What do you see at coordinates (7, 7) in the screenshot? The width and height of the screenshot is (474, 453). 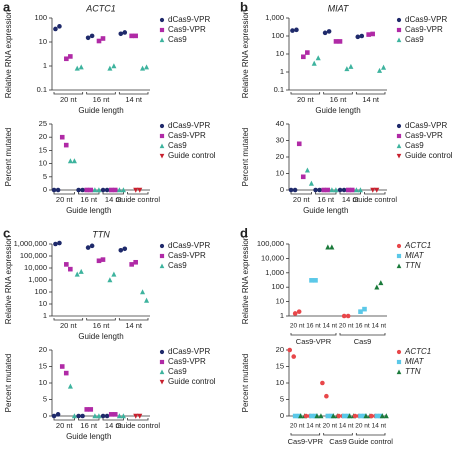 I see `panel-letter: a` at bounding box center [7, 7].